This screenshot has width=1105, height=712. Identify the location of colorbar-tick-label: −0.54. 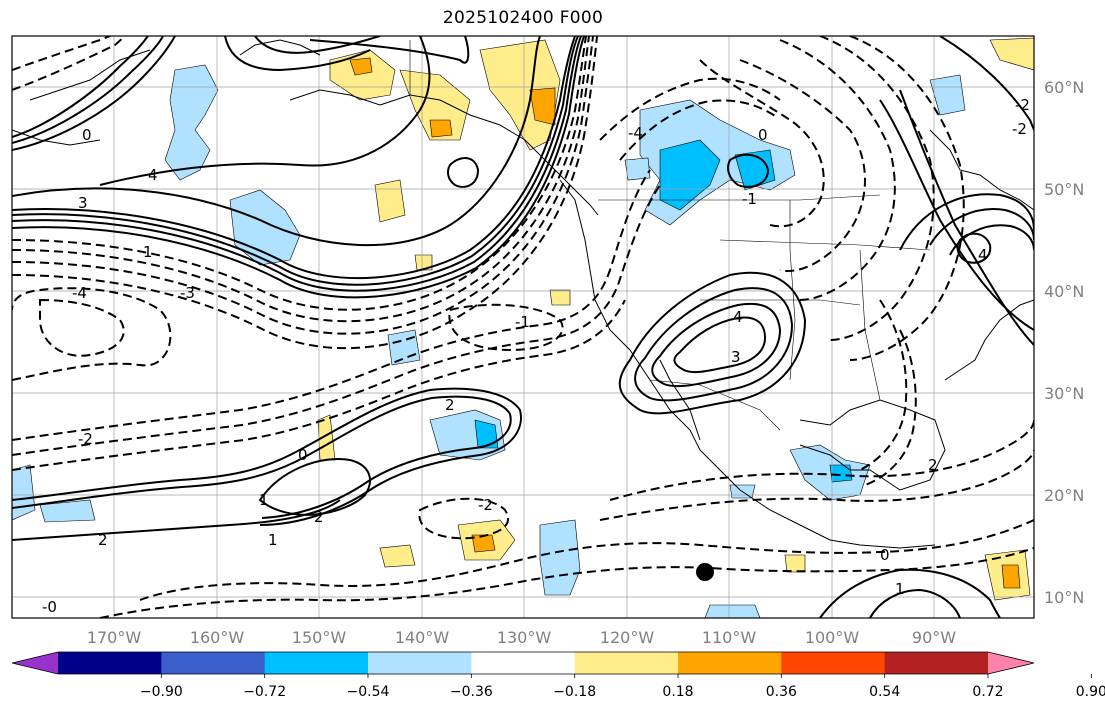
(368, 692).